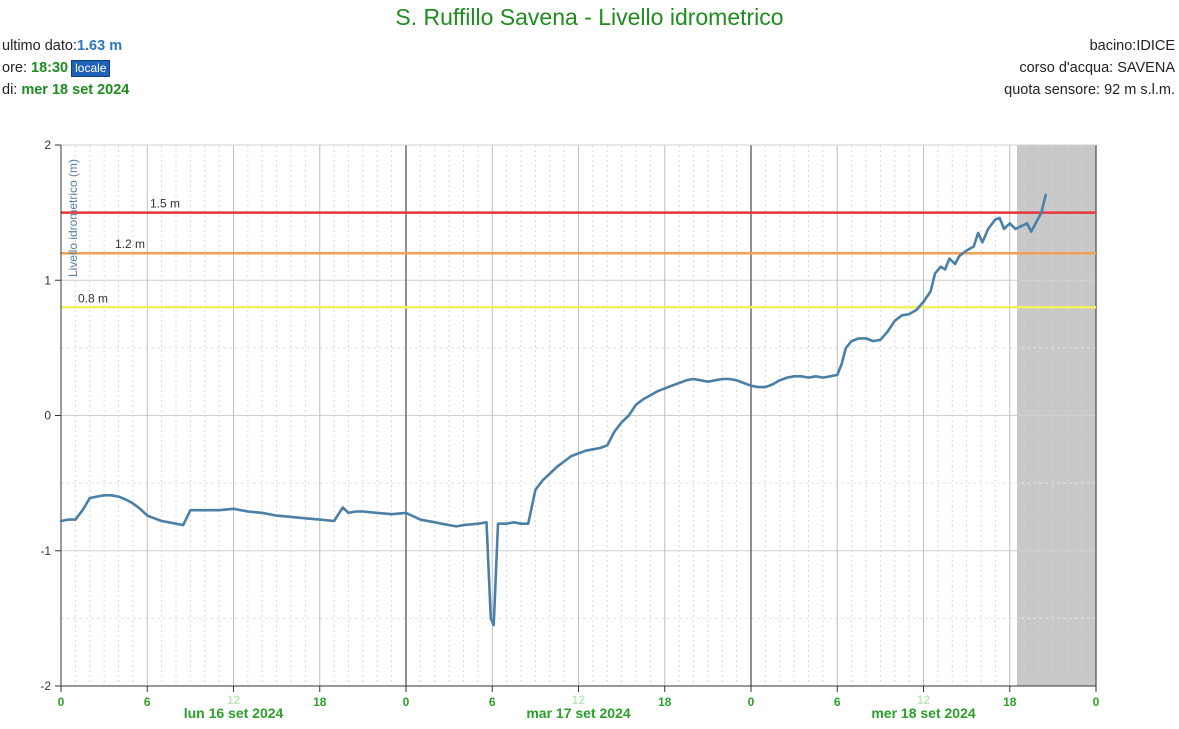 Image resolution: width=1179 pixels, height=729 pixels. I want to click on date-row: di: mer 18 set 2024, so click(65, 90).